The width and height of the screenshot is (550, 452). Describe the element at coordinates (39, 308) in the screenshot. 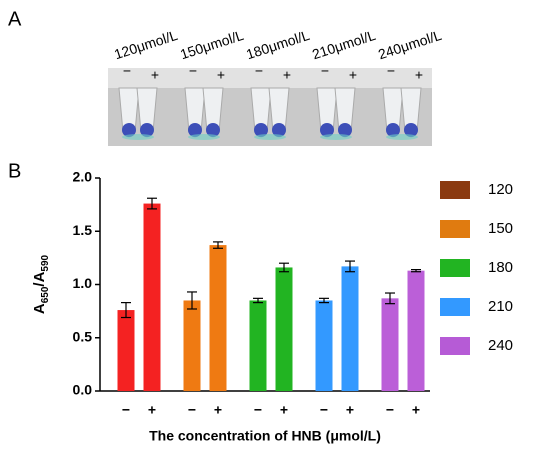

I see `y-axis-label-part: A` at that location.